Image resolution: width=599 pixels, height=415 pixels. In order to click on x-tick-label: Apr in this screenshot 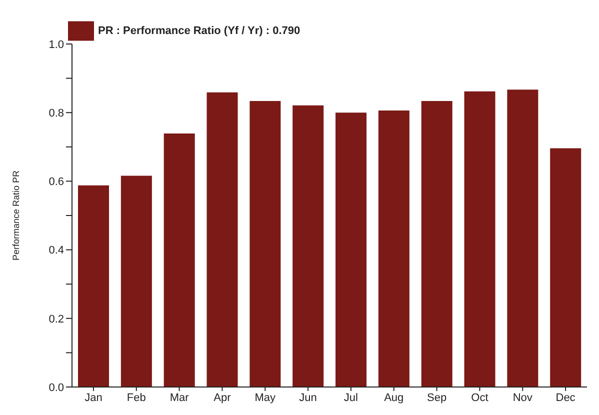, I will do `click(223, 398)`.